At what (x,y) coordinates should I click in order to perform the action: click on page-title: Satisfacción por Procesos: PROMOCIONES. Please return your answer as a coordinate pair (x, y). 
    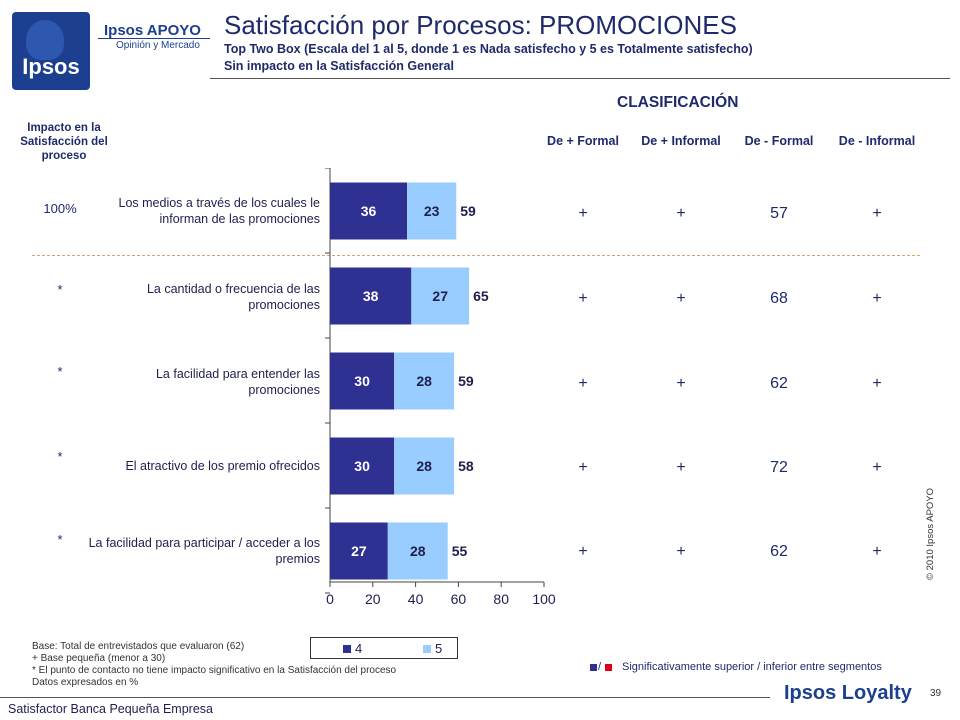
    Looking at the image, I should click on (480, 25).